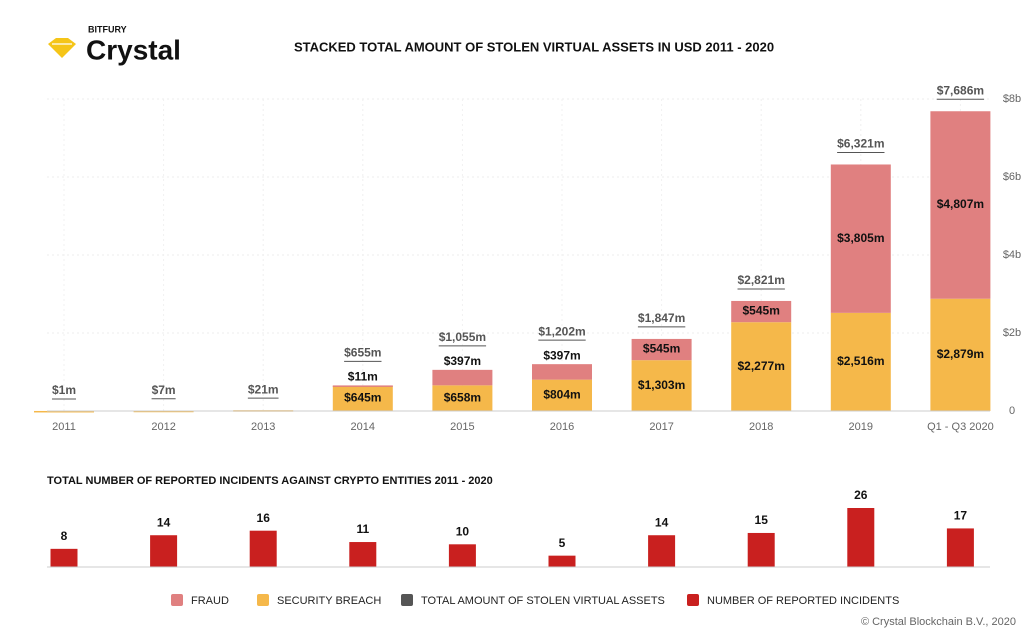 The image size is (1024, 638). I want to click on total-label: $6,321m, so click(860, 144).